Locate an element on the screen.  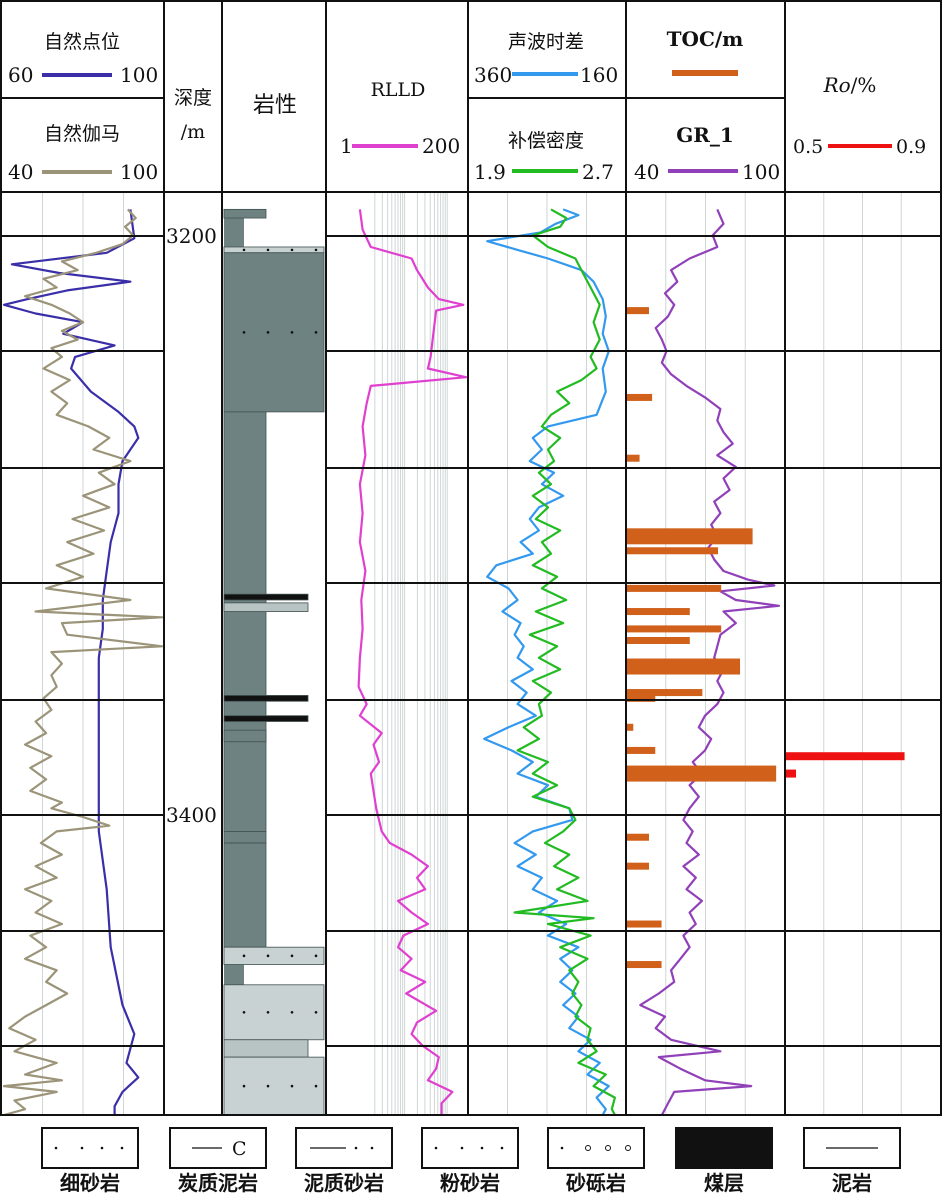
sp-max: 100 is located at coordinates (139, 75).